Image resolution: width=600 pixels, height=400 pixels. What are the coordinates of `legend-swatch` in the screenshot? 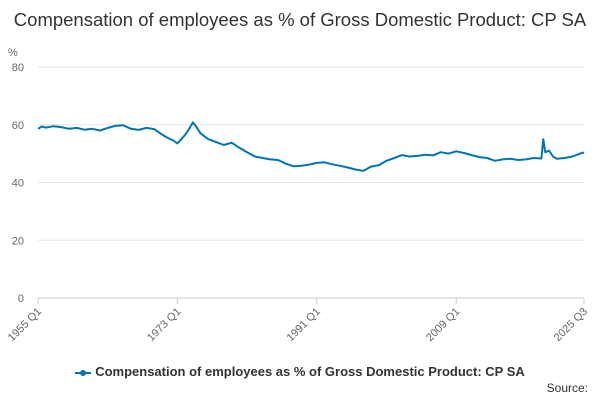 It's located at (83, 373).